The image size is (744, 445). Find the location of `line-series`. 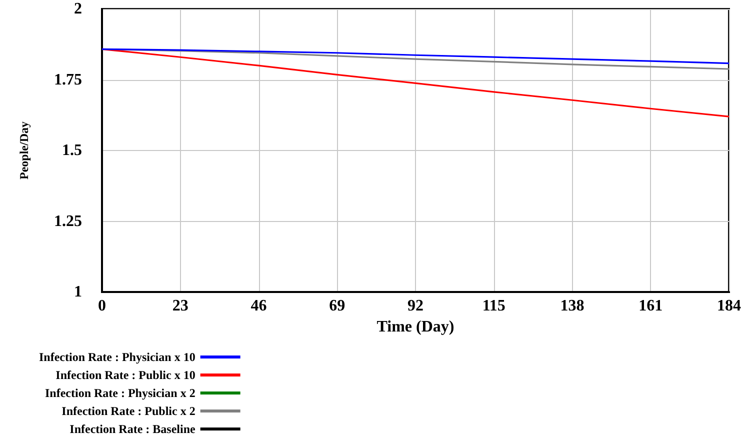

line-series is located at coordinates (415, 56).